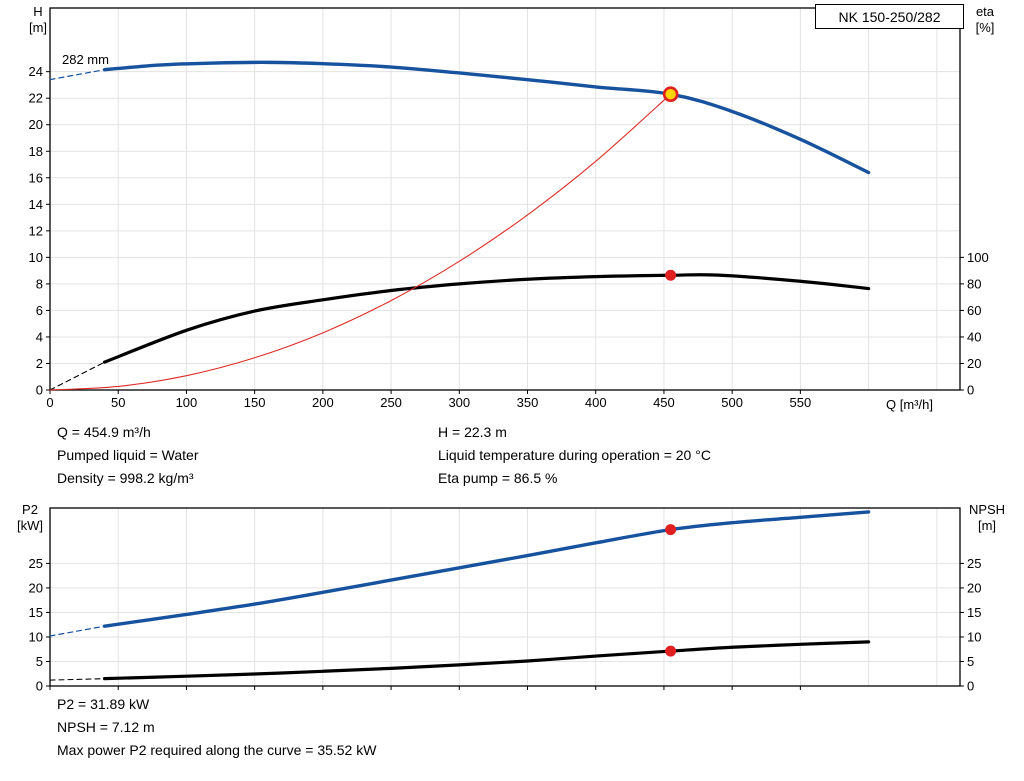 This screenshot has width=1024, height=781. I want to click on npsh-axis-title: NPSH [m], so click(987, 518).